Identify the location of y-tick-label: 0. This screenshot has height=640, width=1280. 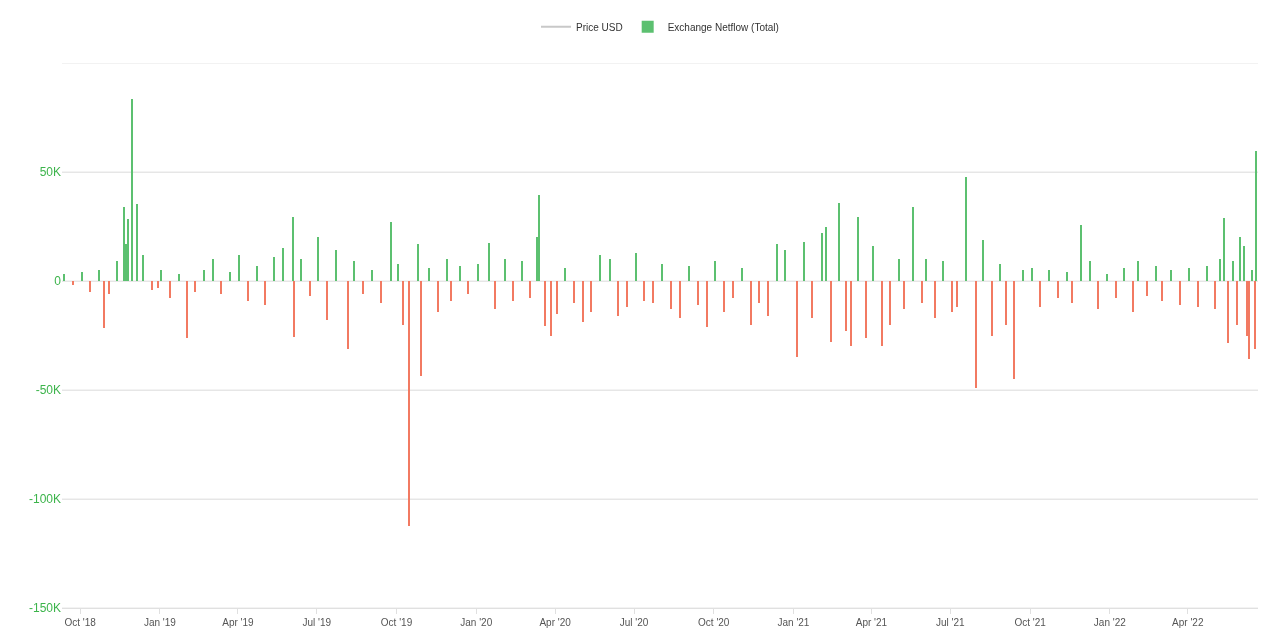
(58, 281).